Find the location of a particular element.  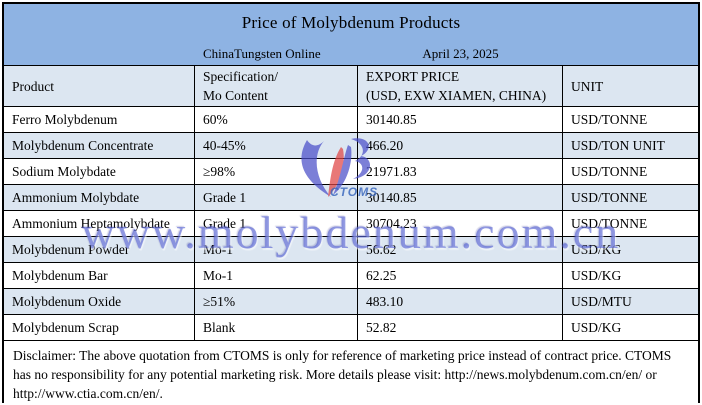

header-price-line1: EXPORT PRICE is located at coordinates (413, 76).